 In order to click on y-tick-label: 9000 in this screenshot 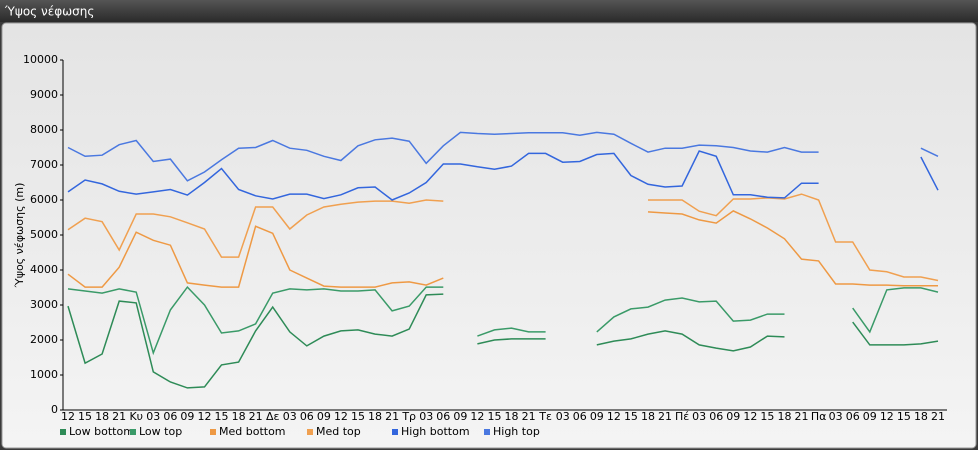, I will do `click(44, 94)`.